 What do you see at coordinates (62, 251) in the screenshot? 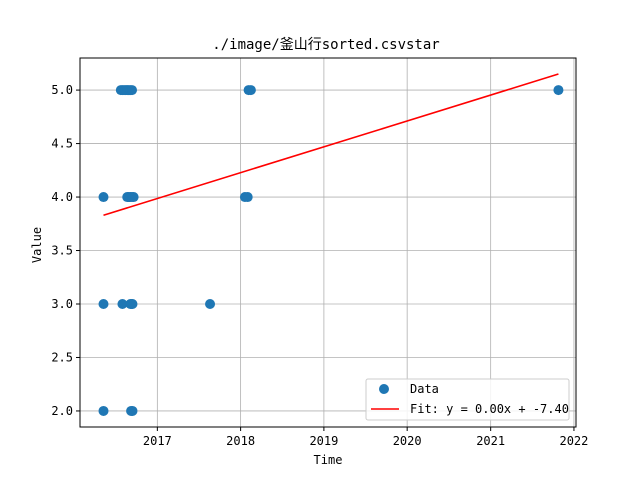
I see `y-tick-label: 3.5` at bounding box center [62, 251].